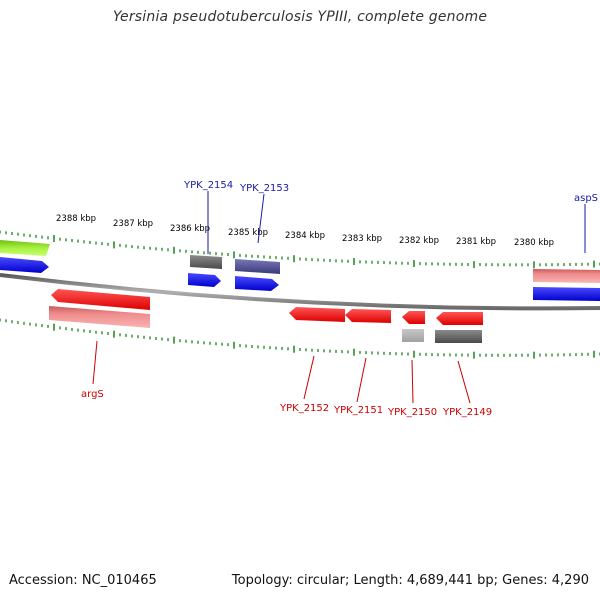  Describe the element at coordinates (458, 336) in the screenshot. I see `gene-ypk-2149-gray` at that location.